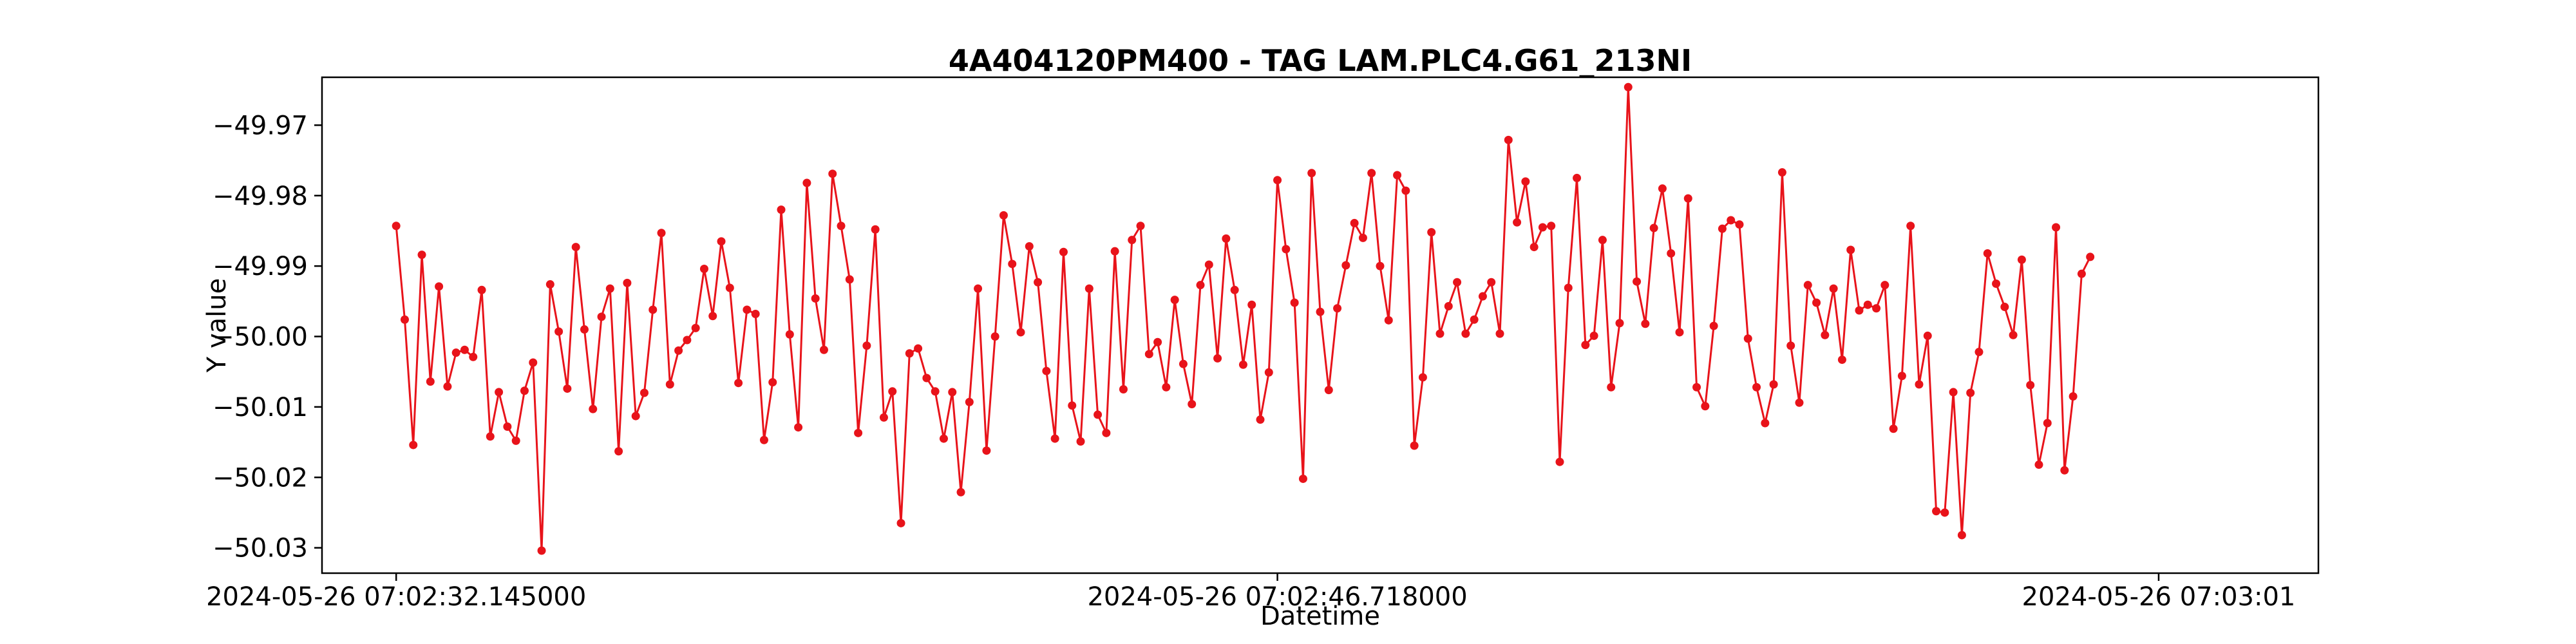  I want to click on y-tick-label: −50.02, so click(261, 478).